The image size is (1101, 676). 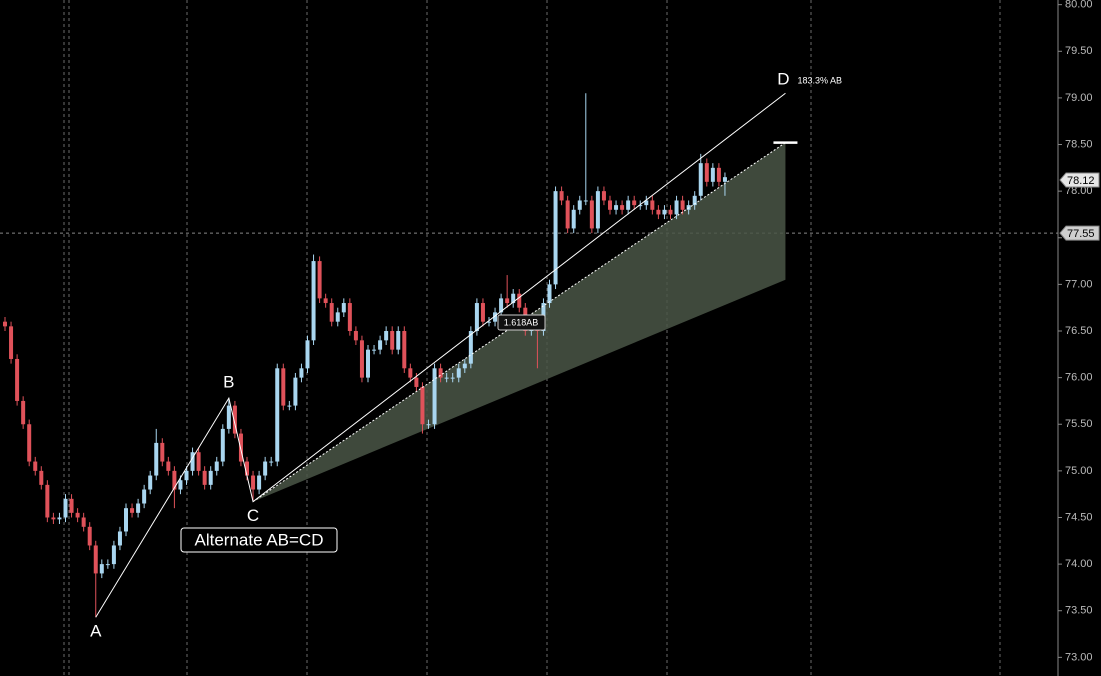 What do you see at coordinates (1079, 98) in the screenshot?
I see `y-tick-label: 79.00` at bounding box center [1079, 98].